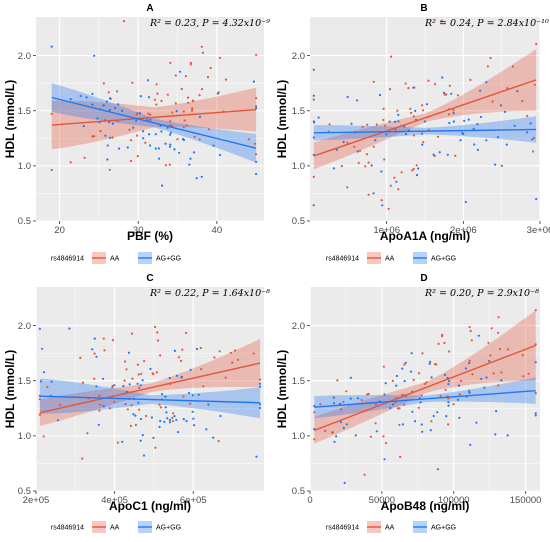 This screenshot has height=542, width=550. Describe the element at coordinates (209, 23) in the screenshot. I see `stat-annotation: R² = 0.23, P = 4.32x10⁻⁹` at that location.